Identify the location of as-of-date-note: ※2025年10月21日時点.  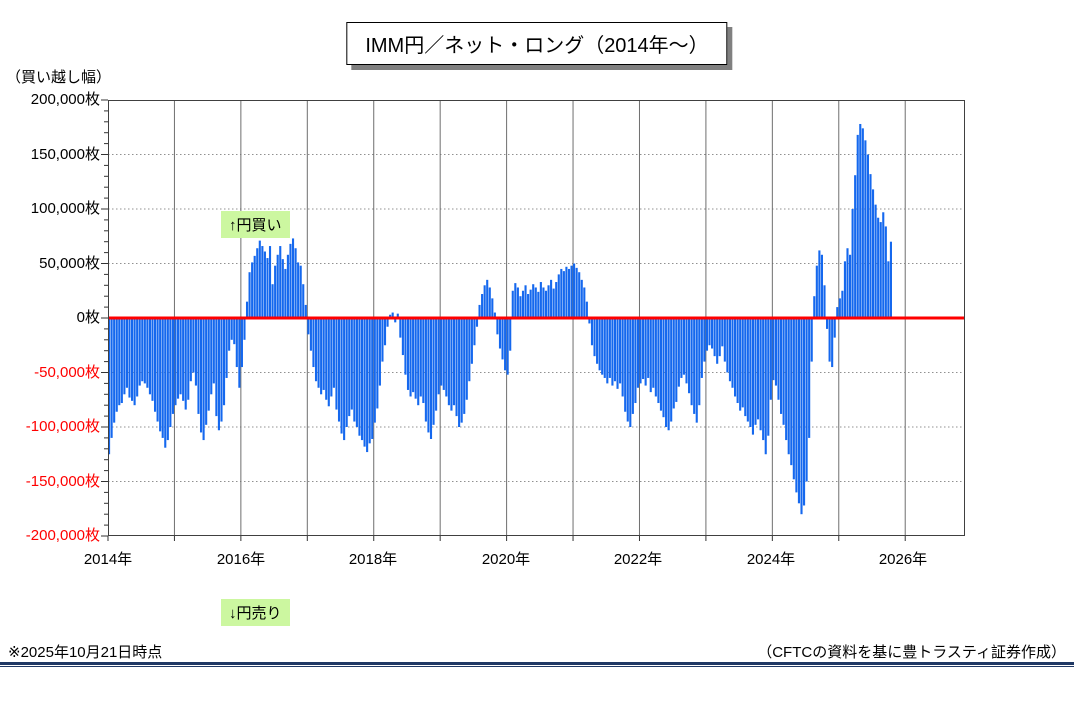
(85, 652).